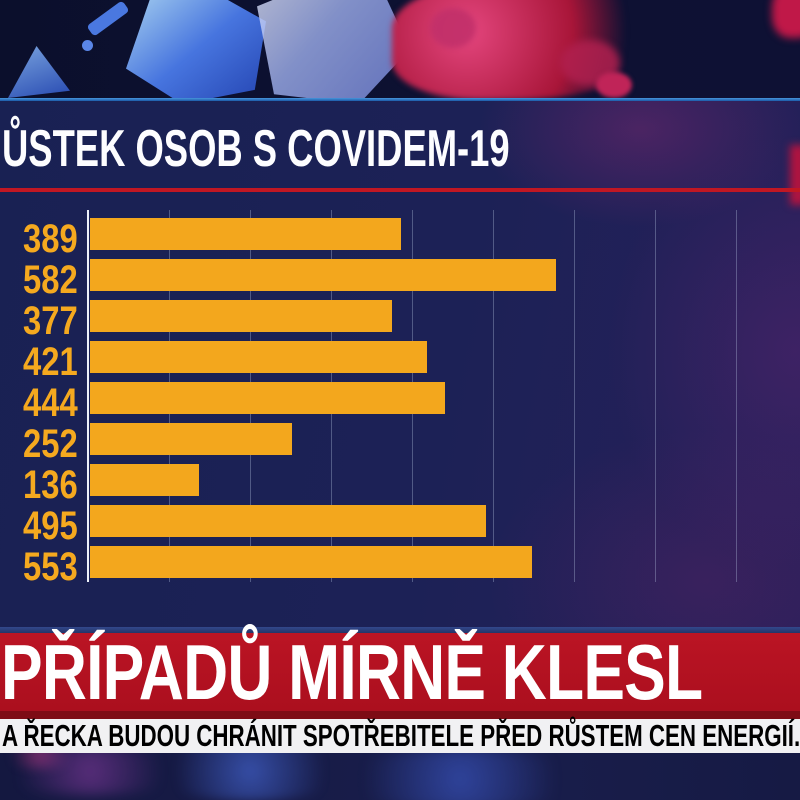  What do you see at coordinates (352, 672) in the screenshot?
I see `headline-text: PŘÍPADŮ MÍRNĚ KLESL` at bounding box center [352, 672].